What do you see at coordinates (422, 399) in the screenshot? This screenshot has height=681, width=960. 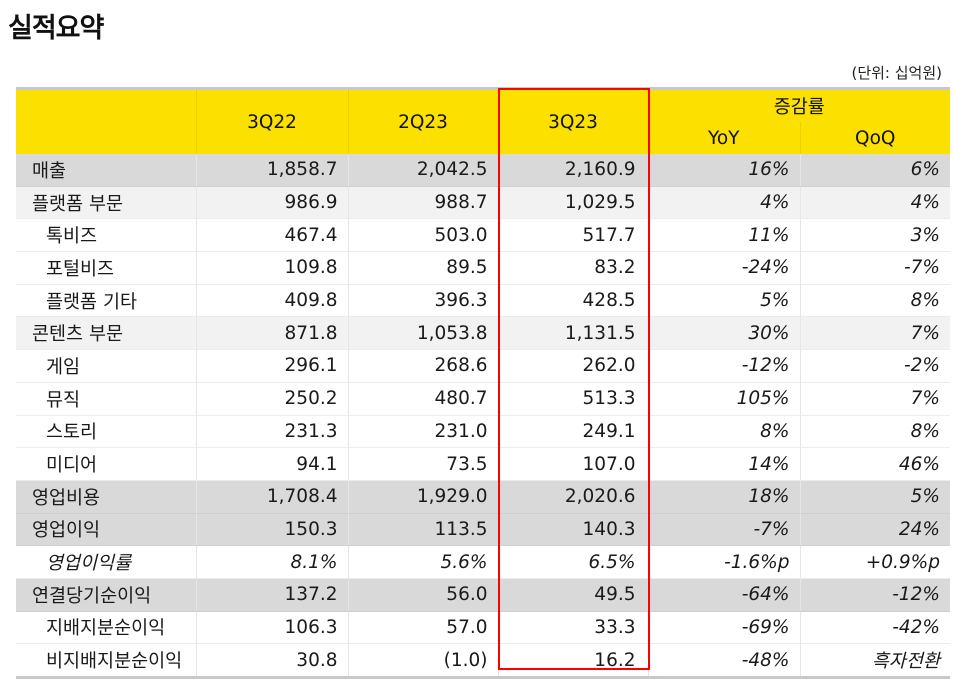 I see `cell-2q23: 480.7` at bounding box center [422, 399].